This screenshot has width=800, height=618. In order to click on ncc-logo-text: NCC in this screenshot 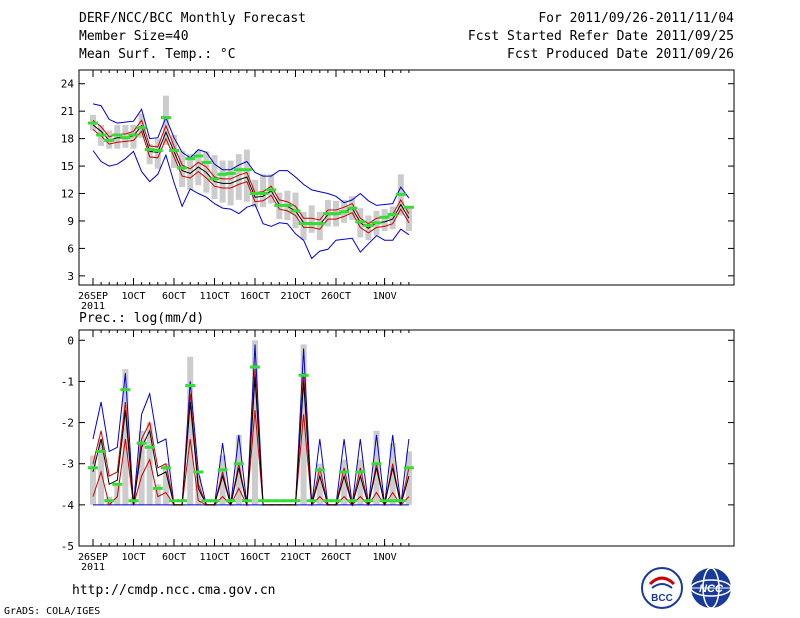, I will do `click(711, 589)`.